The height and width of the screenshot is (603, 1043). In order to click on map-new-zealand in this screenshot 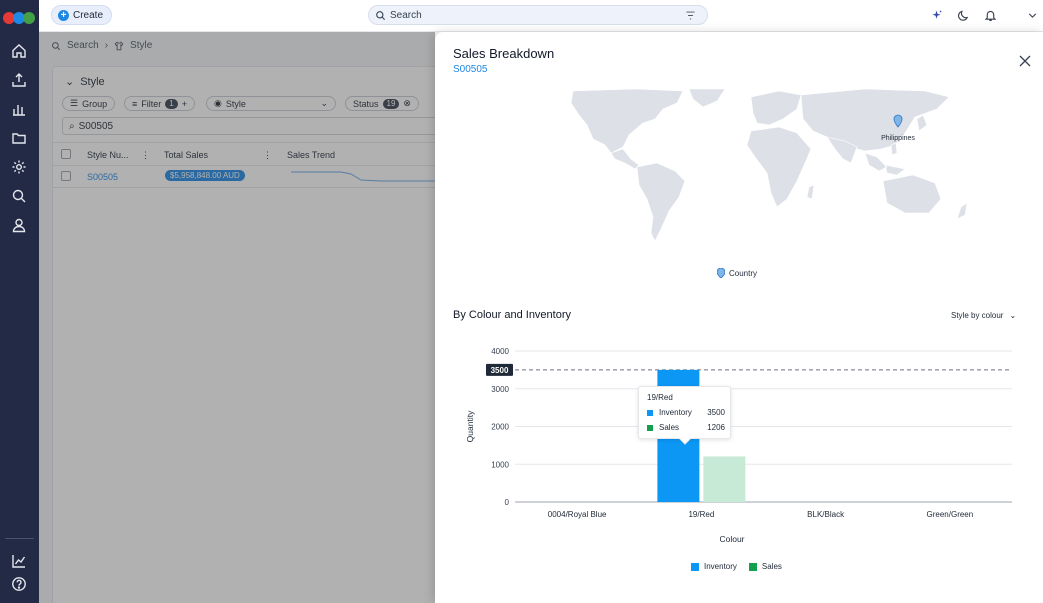, I will do `click(962, 211)`.